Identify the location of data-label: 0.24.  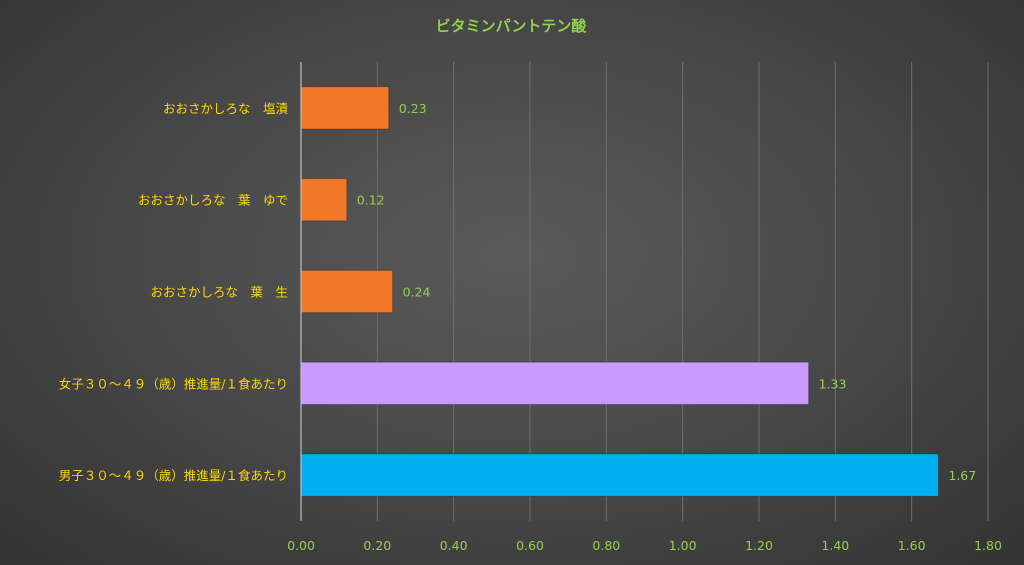
(417, 292).